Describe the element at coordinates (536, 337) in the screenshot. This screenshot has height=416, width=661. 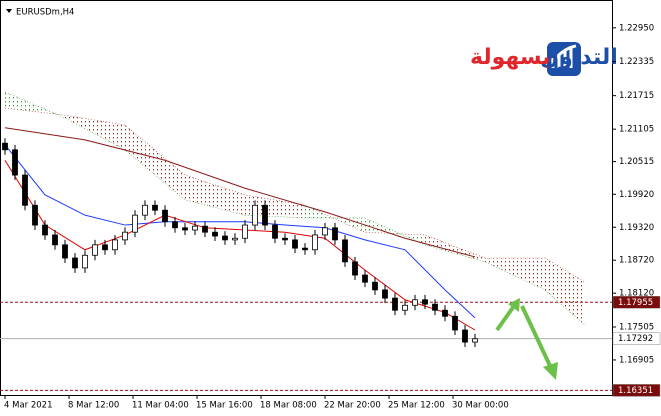
I see `arrow-down` at that location.